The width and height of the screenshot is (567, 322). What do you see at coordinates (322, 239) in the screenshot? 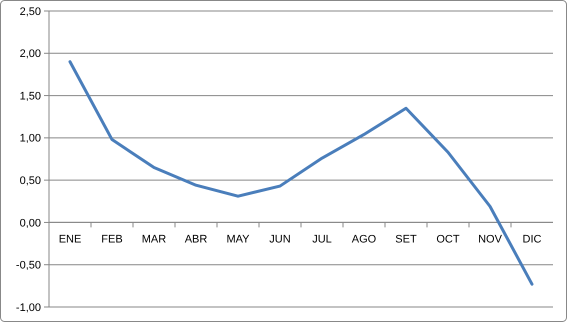
I see `x-tick-label: JUL` at bounding box center [322, 239].